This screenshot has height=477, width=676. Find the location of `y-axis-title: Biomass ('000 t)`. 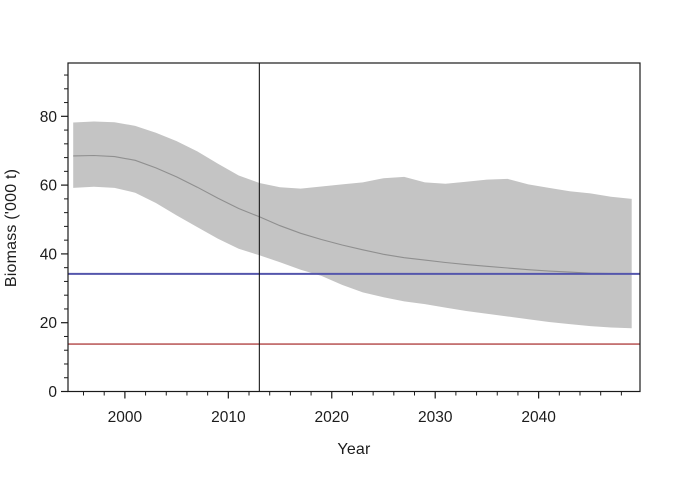

y-axis-title: Biomass ('000 t) is located at coordinates (11, 228).